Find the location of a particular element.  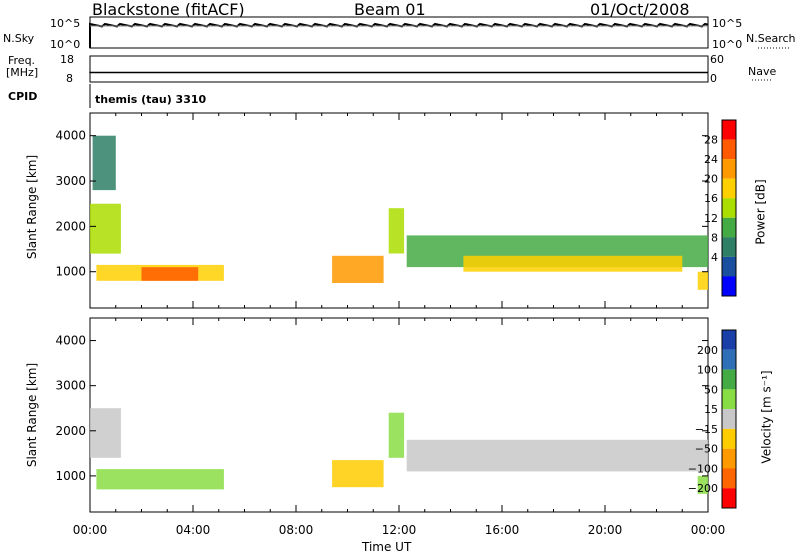

freq-trace is located at coordinates (398, 72).